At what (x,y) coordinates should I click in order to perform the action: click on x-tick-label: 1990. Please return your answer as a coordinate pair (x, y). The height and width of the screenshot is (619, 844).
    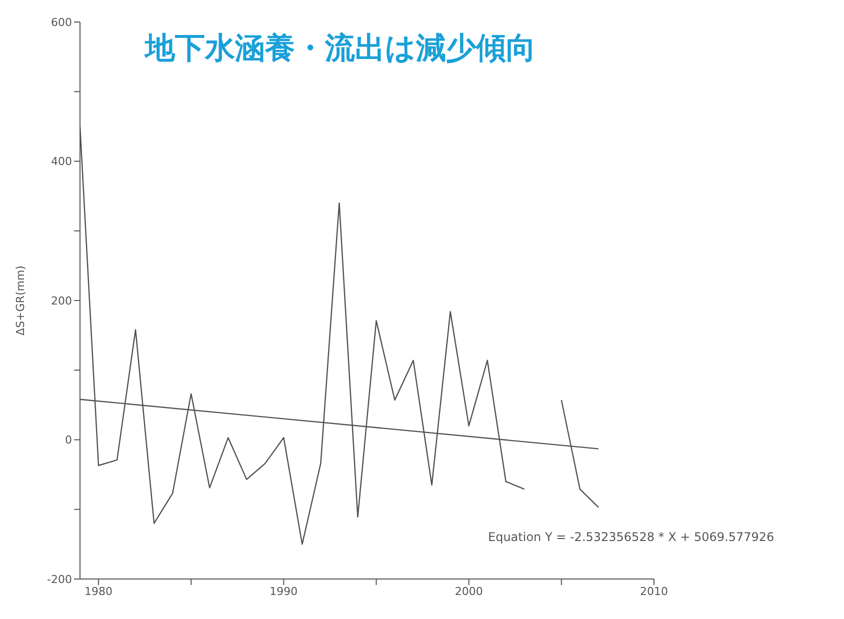
    Looking at the image, I should click on (284, 591).